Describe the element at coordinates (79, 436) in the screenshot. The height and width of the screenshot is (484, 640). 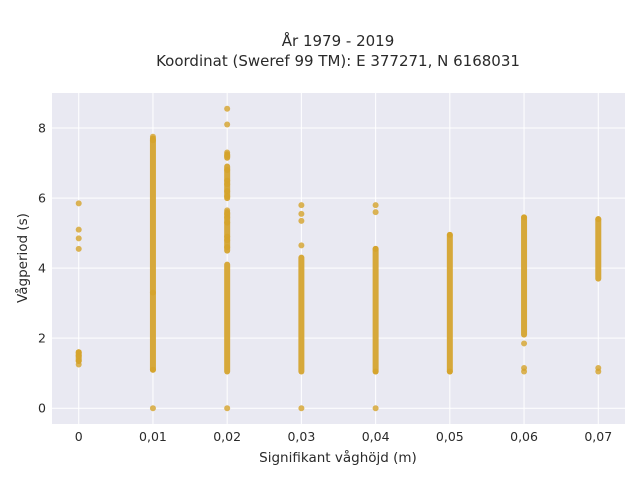
I see `x-tick-label: 0` at that location.